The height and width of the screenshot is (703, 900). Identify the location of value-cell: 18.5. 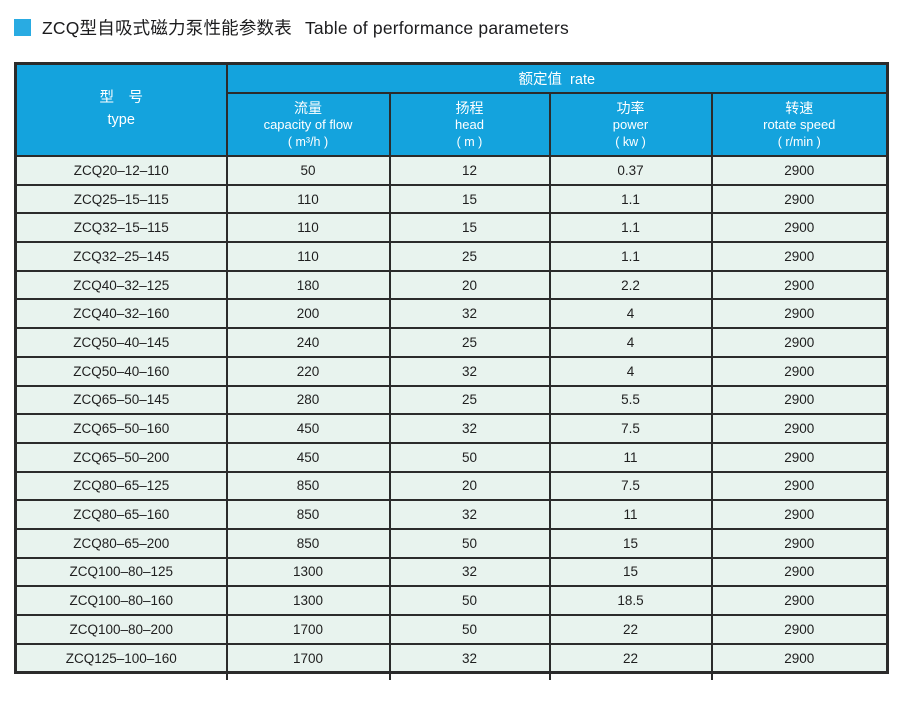
(630, 600).